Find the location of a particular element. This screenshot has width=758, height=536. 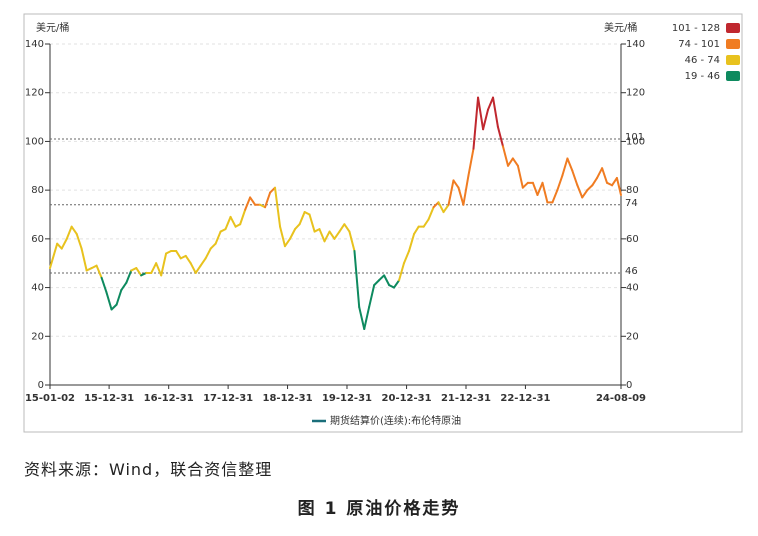

y2-tick-label: 140 is located at coordinates (635, 44).